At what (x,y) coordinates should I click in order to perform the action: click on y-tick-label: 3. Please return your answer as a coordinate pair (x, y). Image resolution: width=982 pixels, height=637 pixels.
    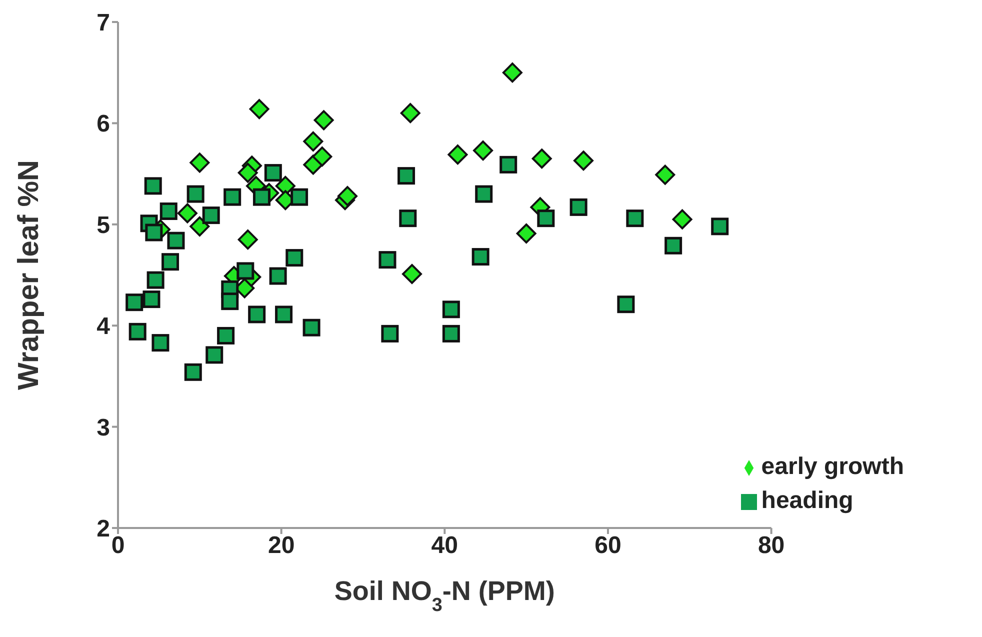
    Looking at the image, I should click on (103, 428).